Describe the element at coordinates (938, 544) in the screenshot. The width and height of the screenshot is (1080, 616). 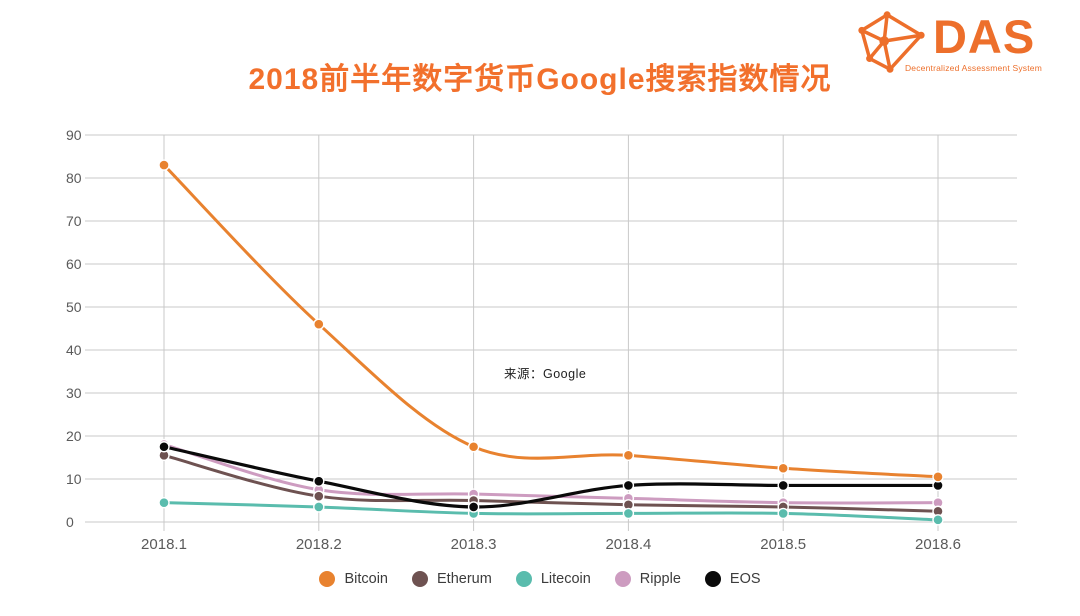
I see `x-axis-tick-label: 2018.6` at that location.